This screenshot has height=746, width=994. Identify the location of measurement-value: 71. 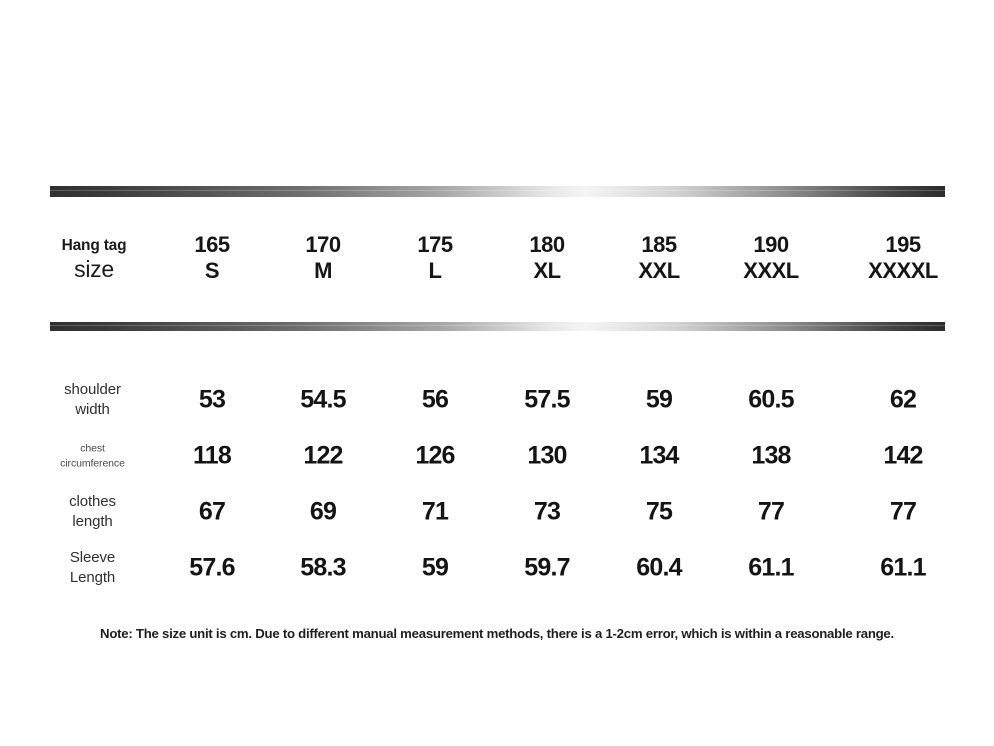
(435, 511).